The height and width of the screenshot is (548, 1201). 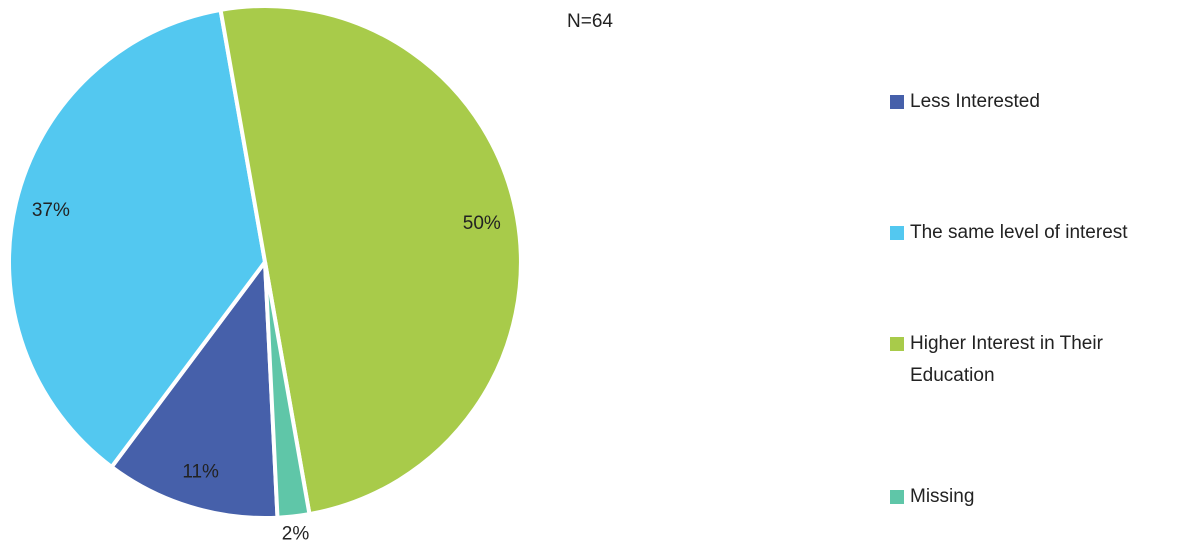 What do you see at coordinates (482, 223) in the screenshot?
I see `data-label: 50%` at bounding box center [482, 223].